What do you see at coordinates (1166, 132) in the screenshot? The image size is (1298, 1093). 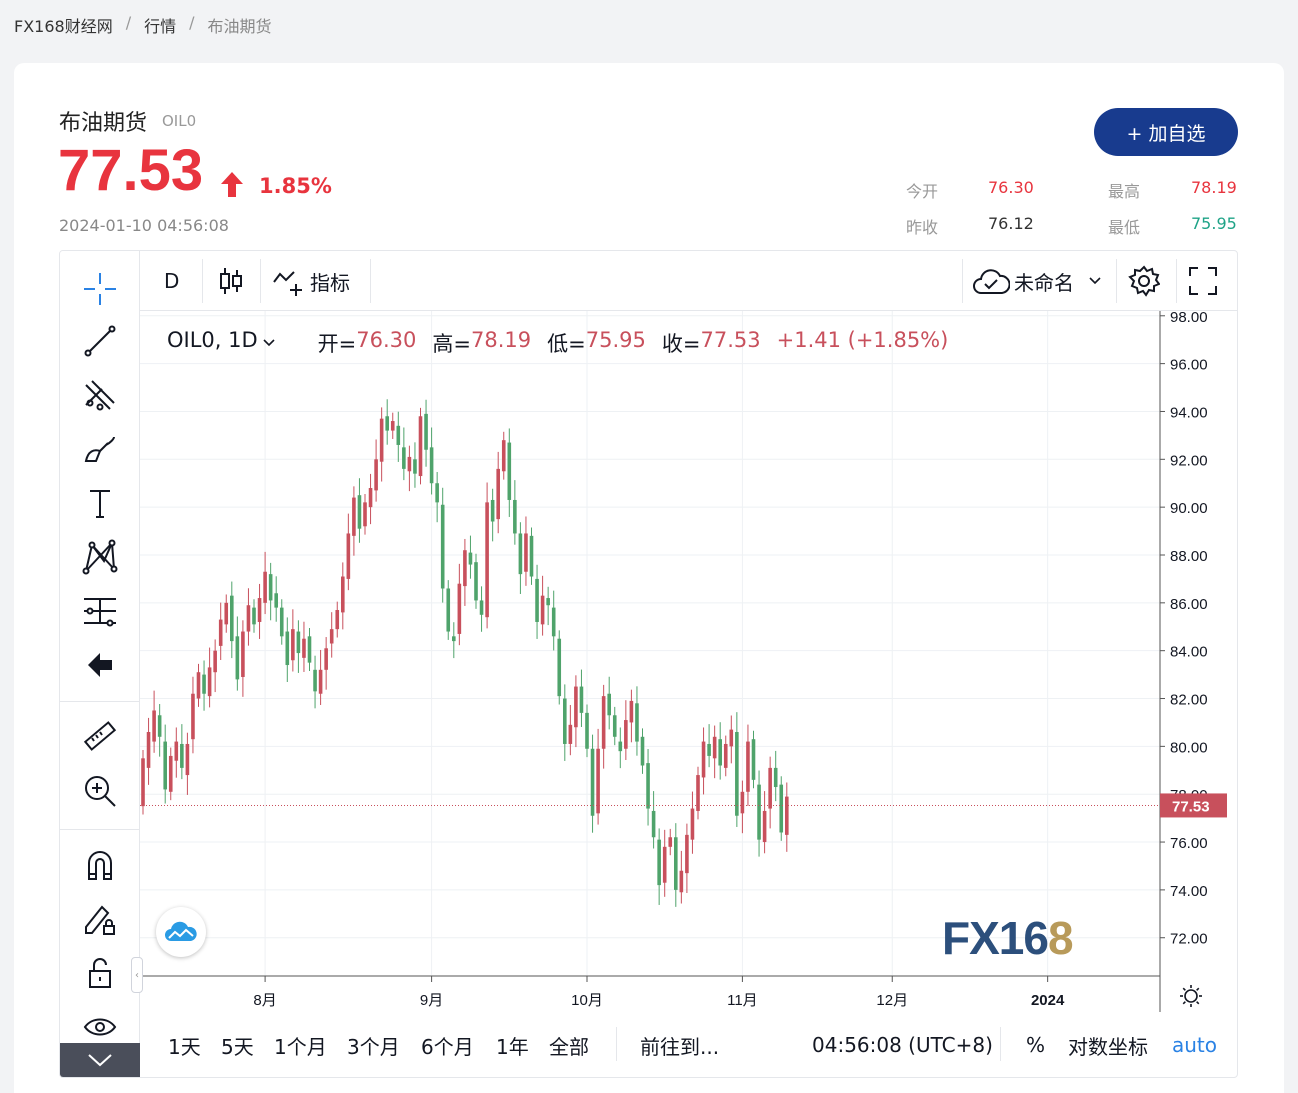 I see `add-watchlist-button: + 加自选` at bounding box center [1166, 132].